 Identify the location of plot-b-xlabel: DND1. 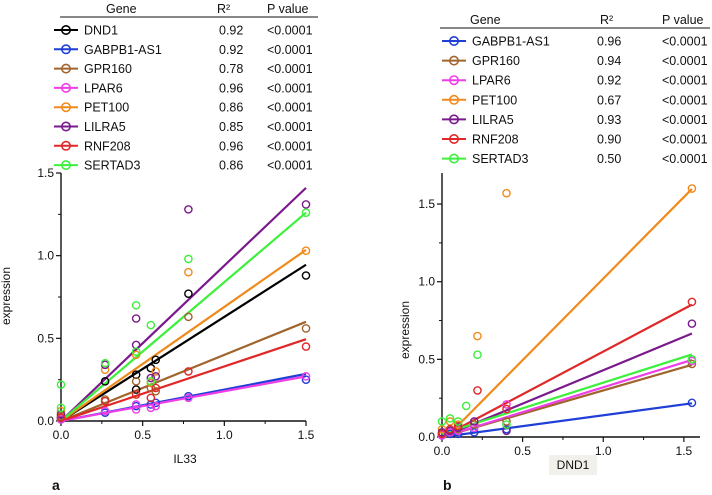
(573, 465).